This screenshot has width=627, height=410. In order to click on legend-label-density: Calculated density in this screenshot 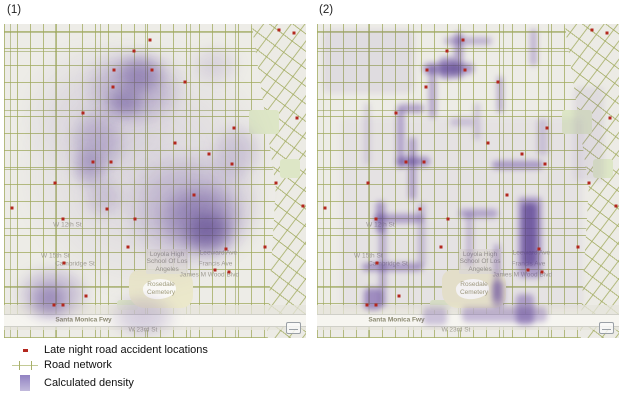, I will do `click(89, 383)`.